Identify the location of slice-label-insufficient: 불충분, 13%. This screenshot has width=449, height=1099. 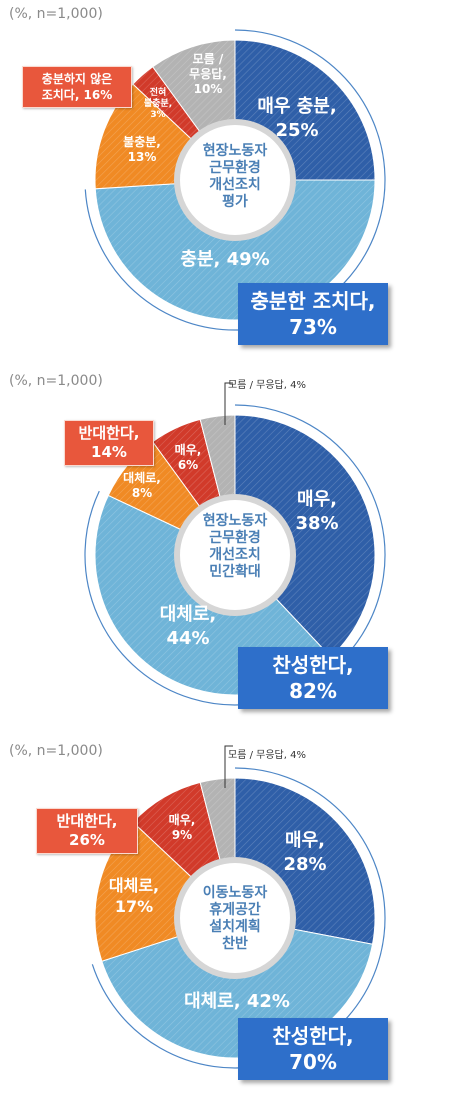
(142, 149).